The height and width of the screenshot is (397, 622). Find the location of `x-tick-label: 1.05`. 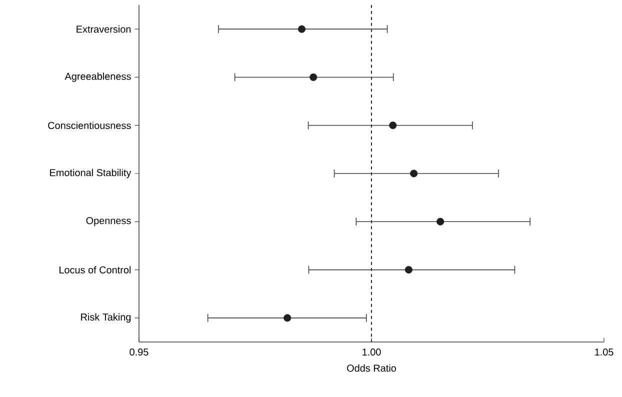

x-tick-label: 1.05 is located at coordinates (604, 352).